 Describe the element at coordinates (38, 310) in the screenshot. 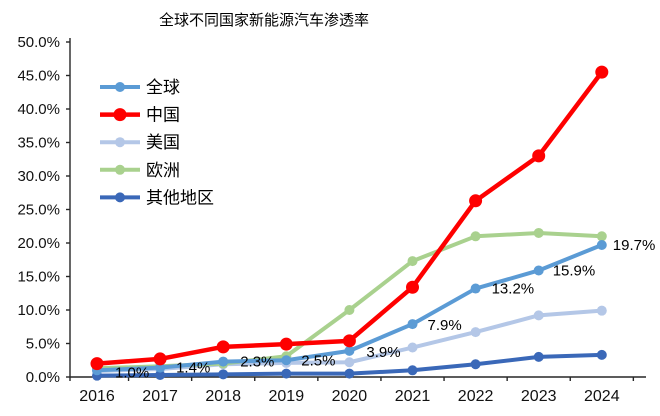

I see `y-axis-label: 10.0%` at that location.